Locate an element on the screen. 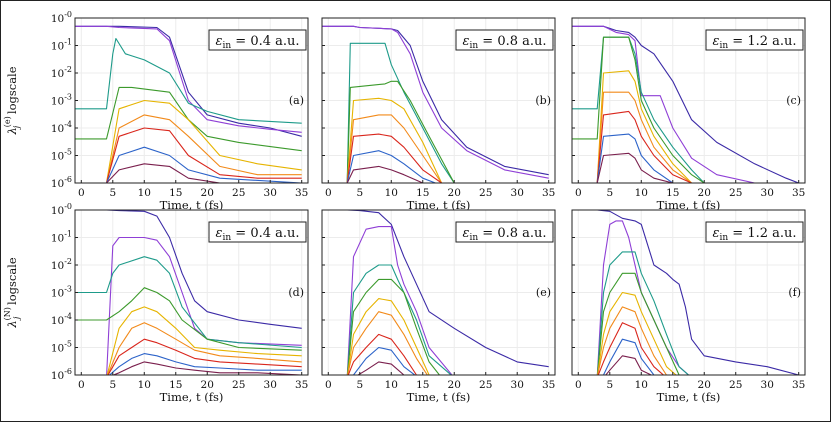 The width and height of the screenshot is (831, 422). panel-label: (e) is located at coordinates (543, 292).